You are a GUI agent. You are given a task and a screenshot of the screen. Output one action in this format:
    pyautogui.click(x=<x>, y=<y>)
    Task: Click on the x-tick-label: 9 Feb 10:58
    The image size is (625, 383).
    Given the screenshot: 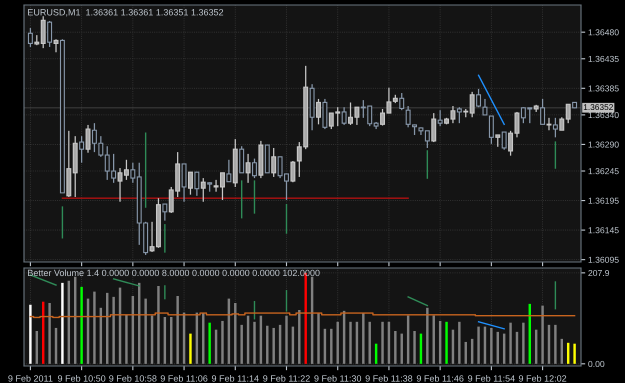 What is the action you would take?
    pyautogui.click(x=133, y=378)
    